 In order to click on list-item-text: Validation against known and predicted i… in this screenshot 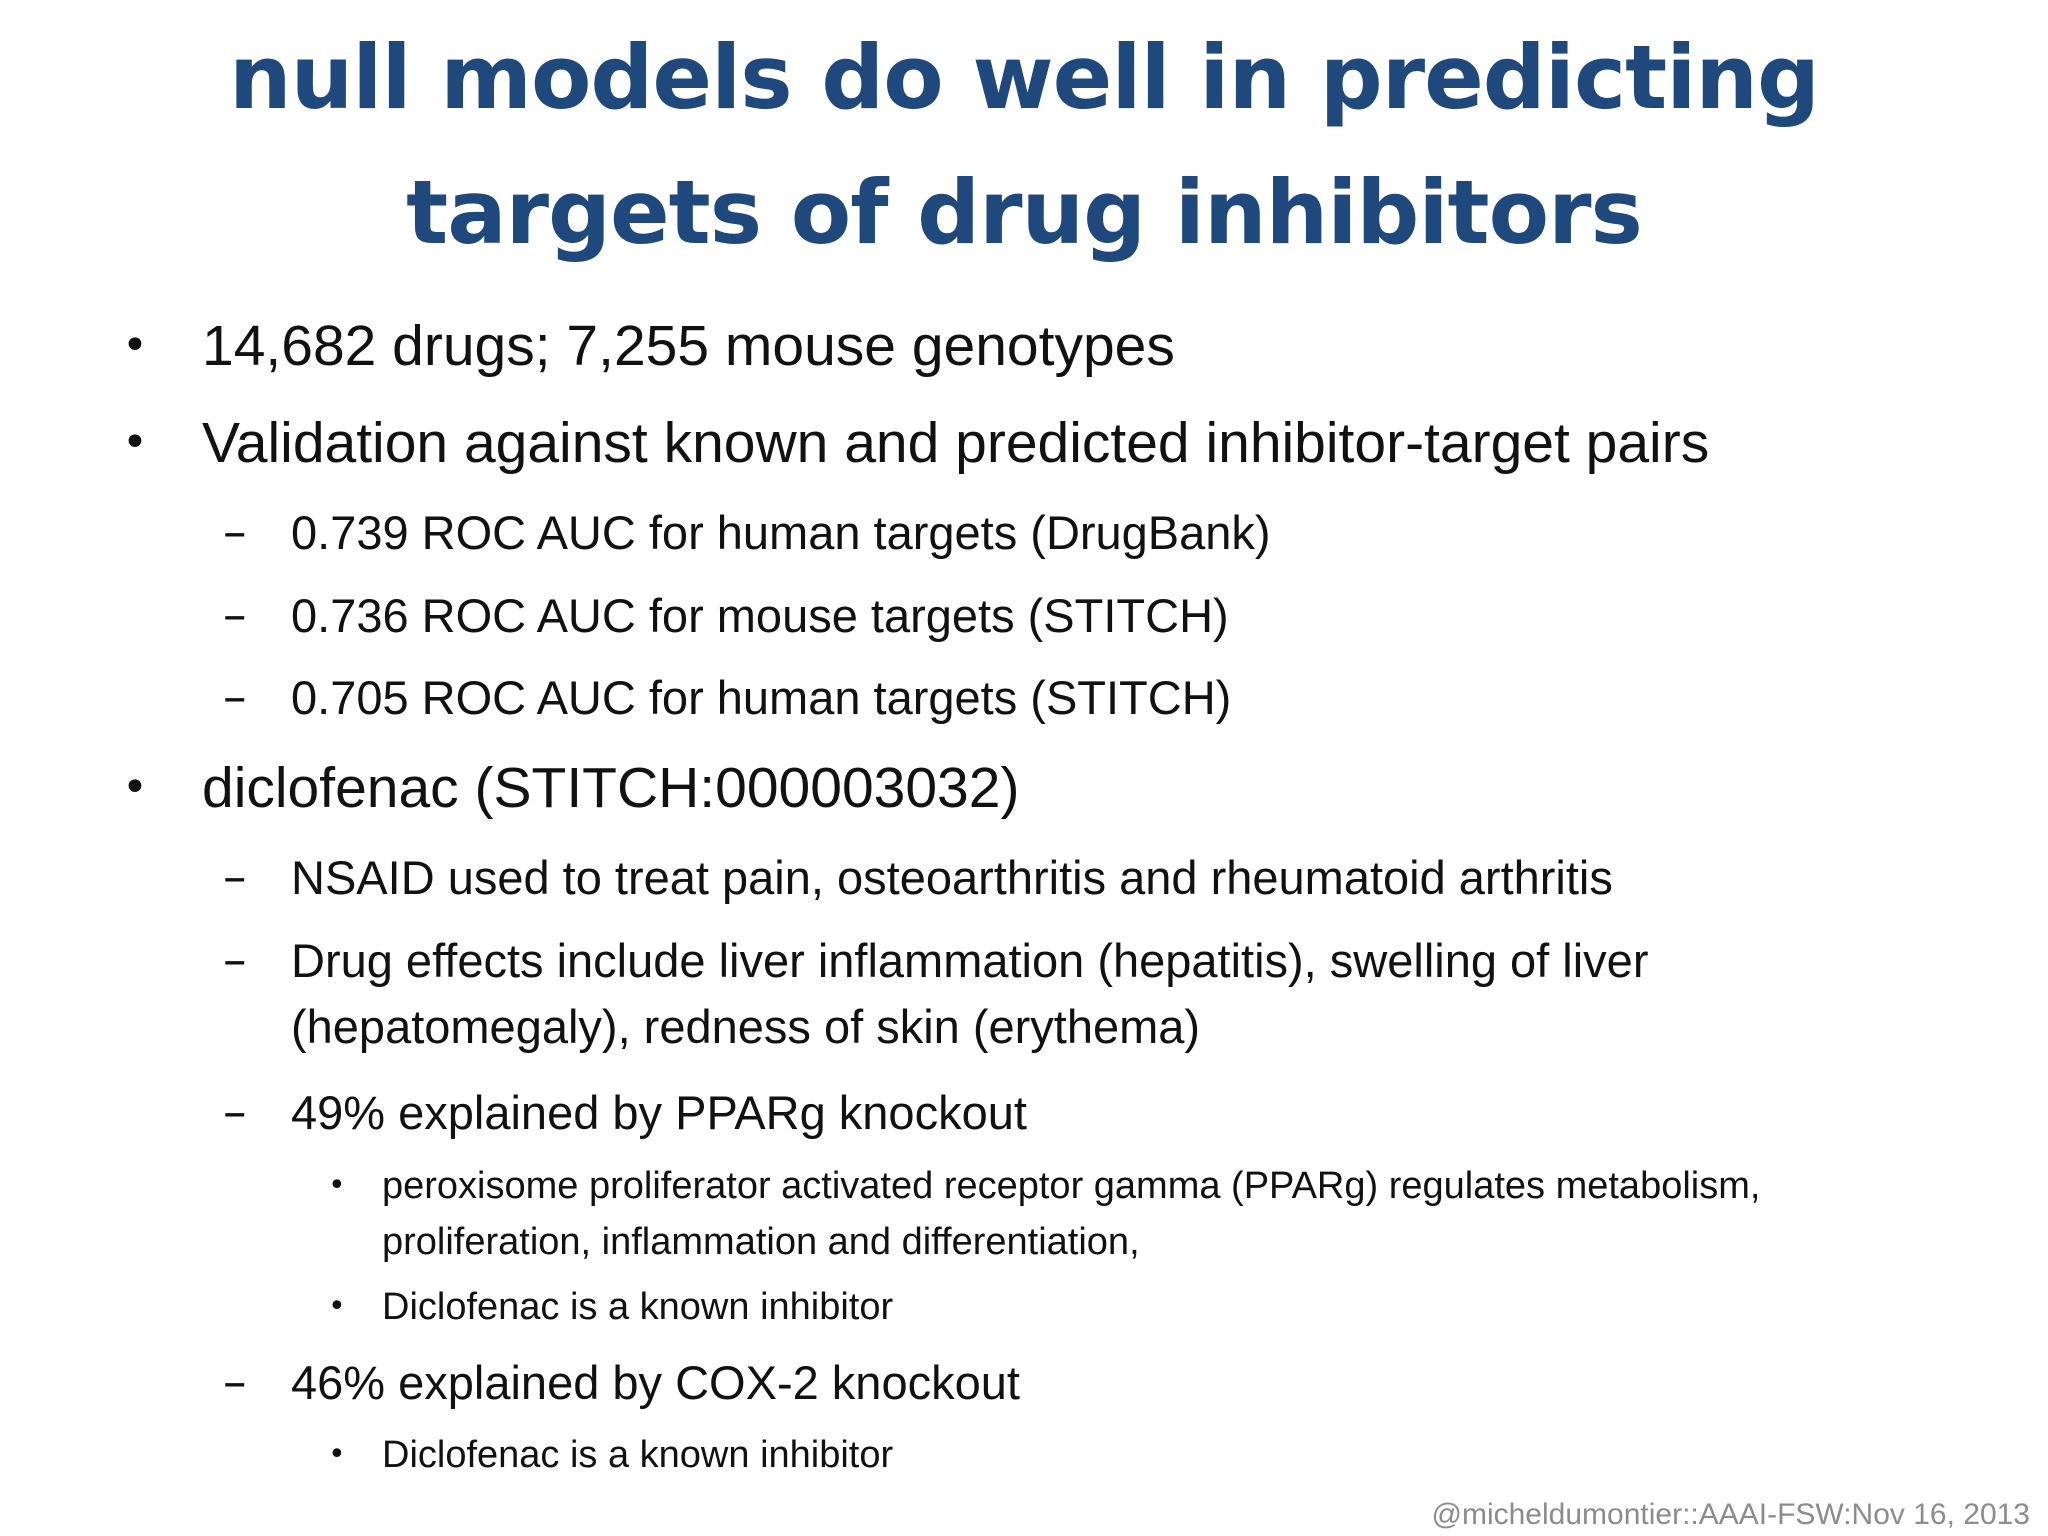, I will do `click(955, 443)`.